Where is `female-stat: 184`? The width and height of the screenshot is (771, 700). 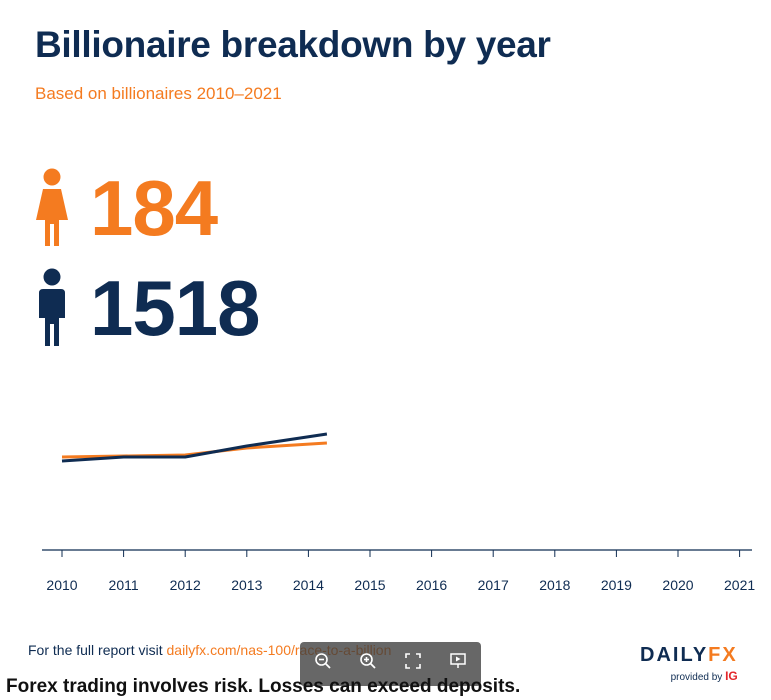 female-stat: 184 is located at coordinates (126, 208).